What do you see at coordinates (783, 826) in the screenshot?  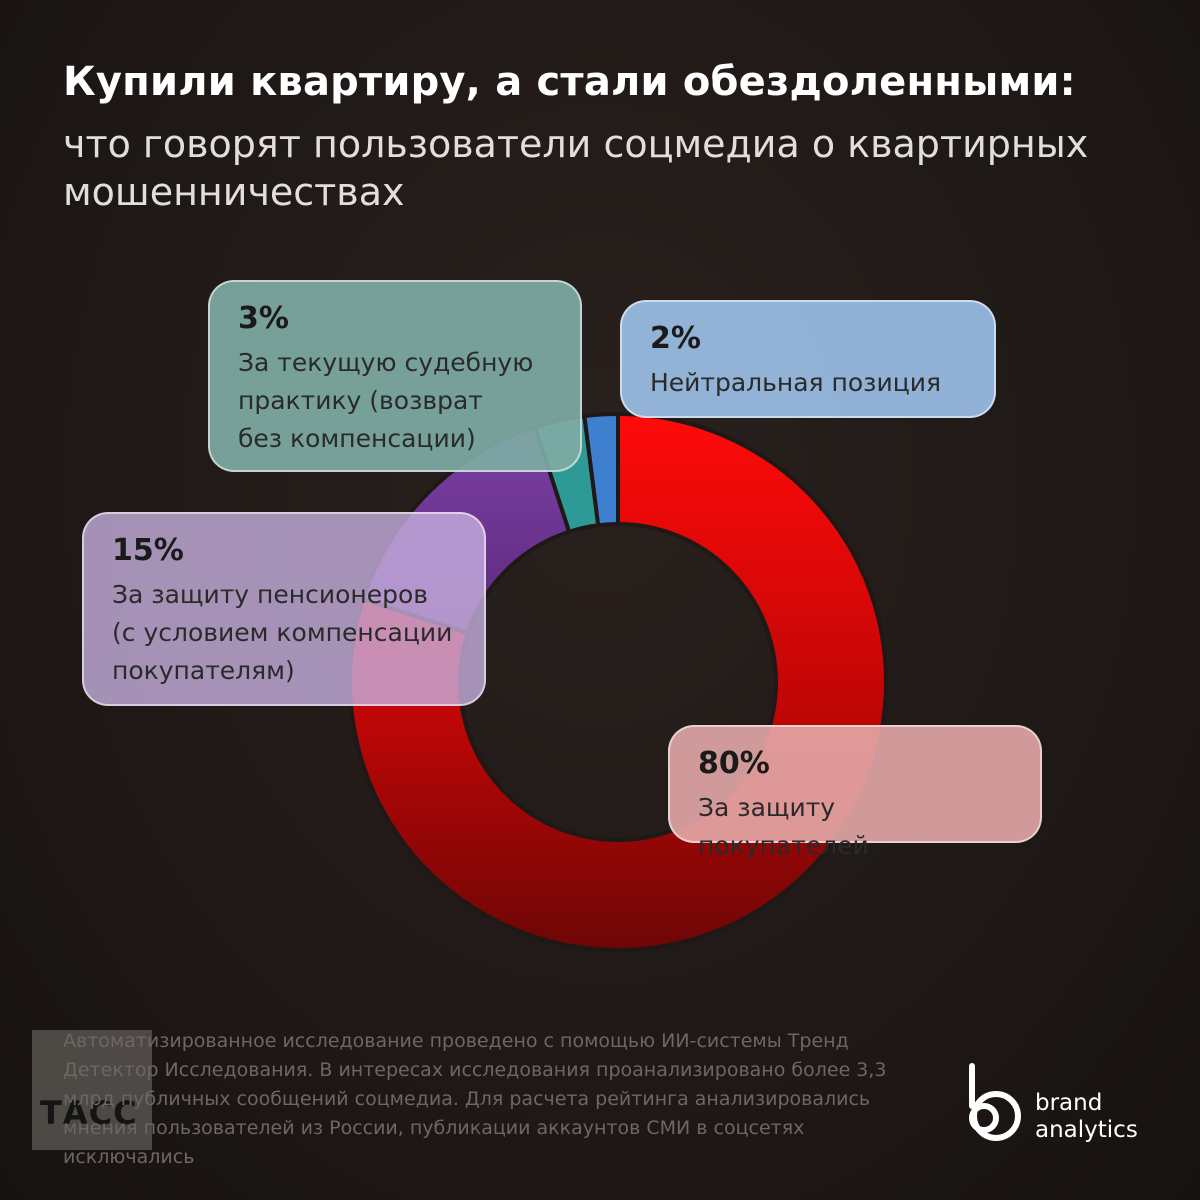 I see `callout-buyers-label: За защиту покупателей` at bounding box center [783, 826].